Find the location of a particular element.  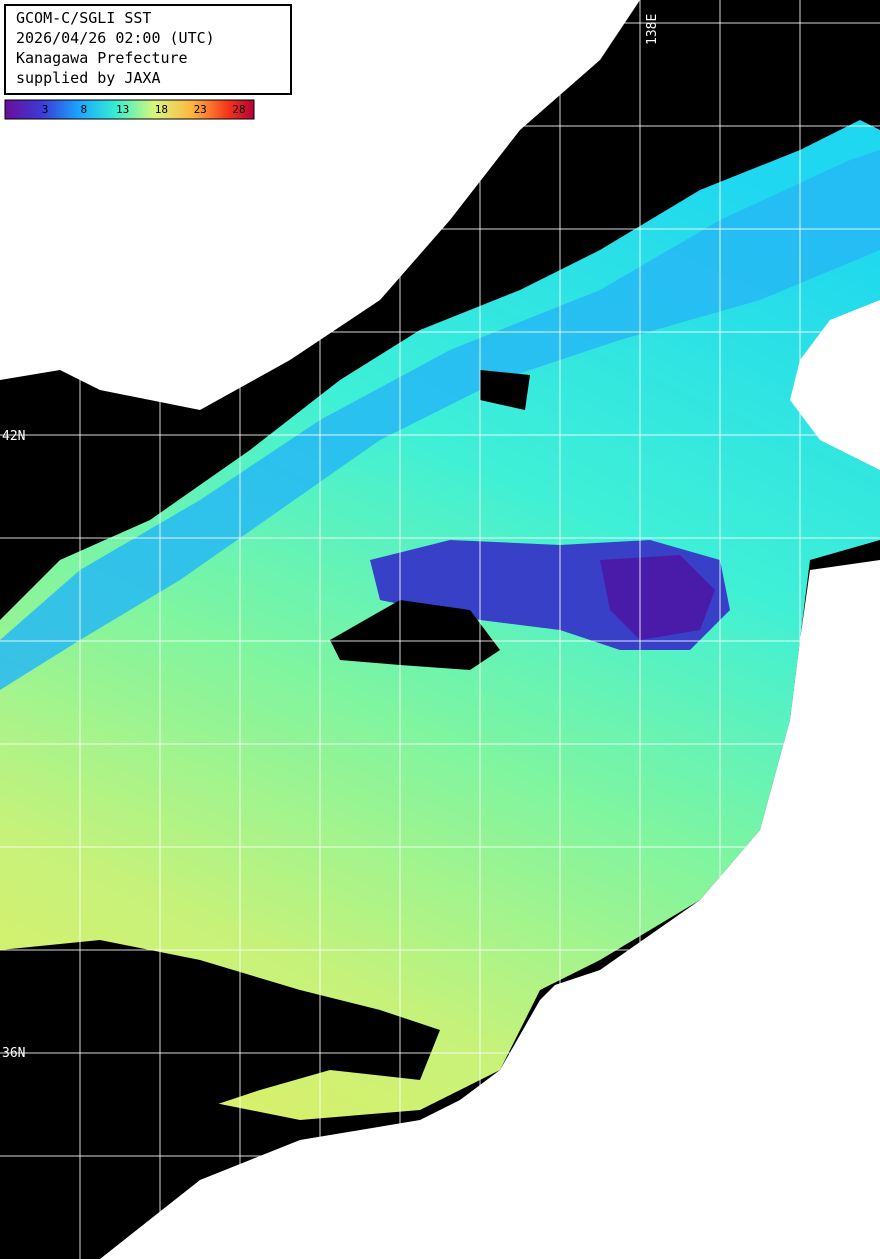

lat-label: 36N is located at coordinates (13, 1053).